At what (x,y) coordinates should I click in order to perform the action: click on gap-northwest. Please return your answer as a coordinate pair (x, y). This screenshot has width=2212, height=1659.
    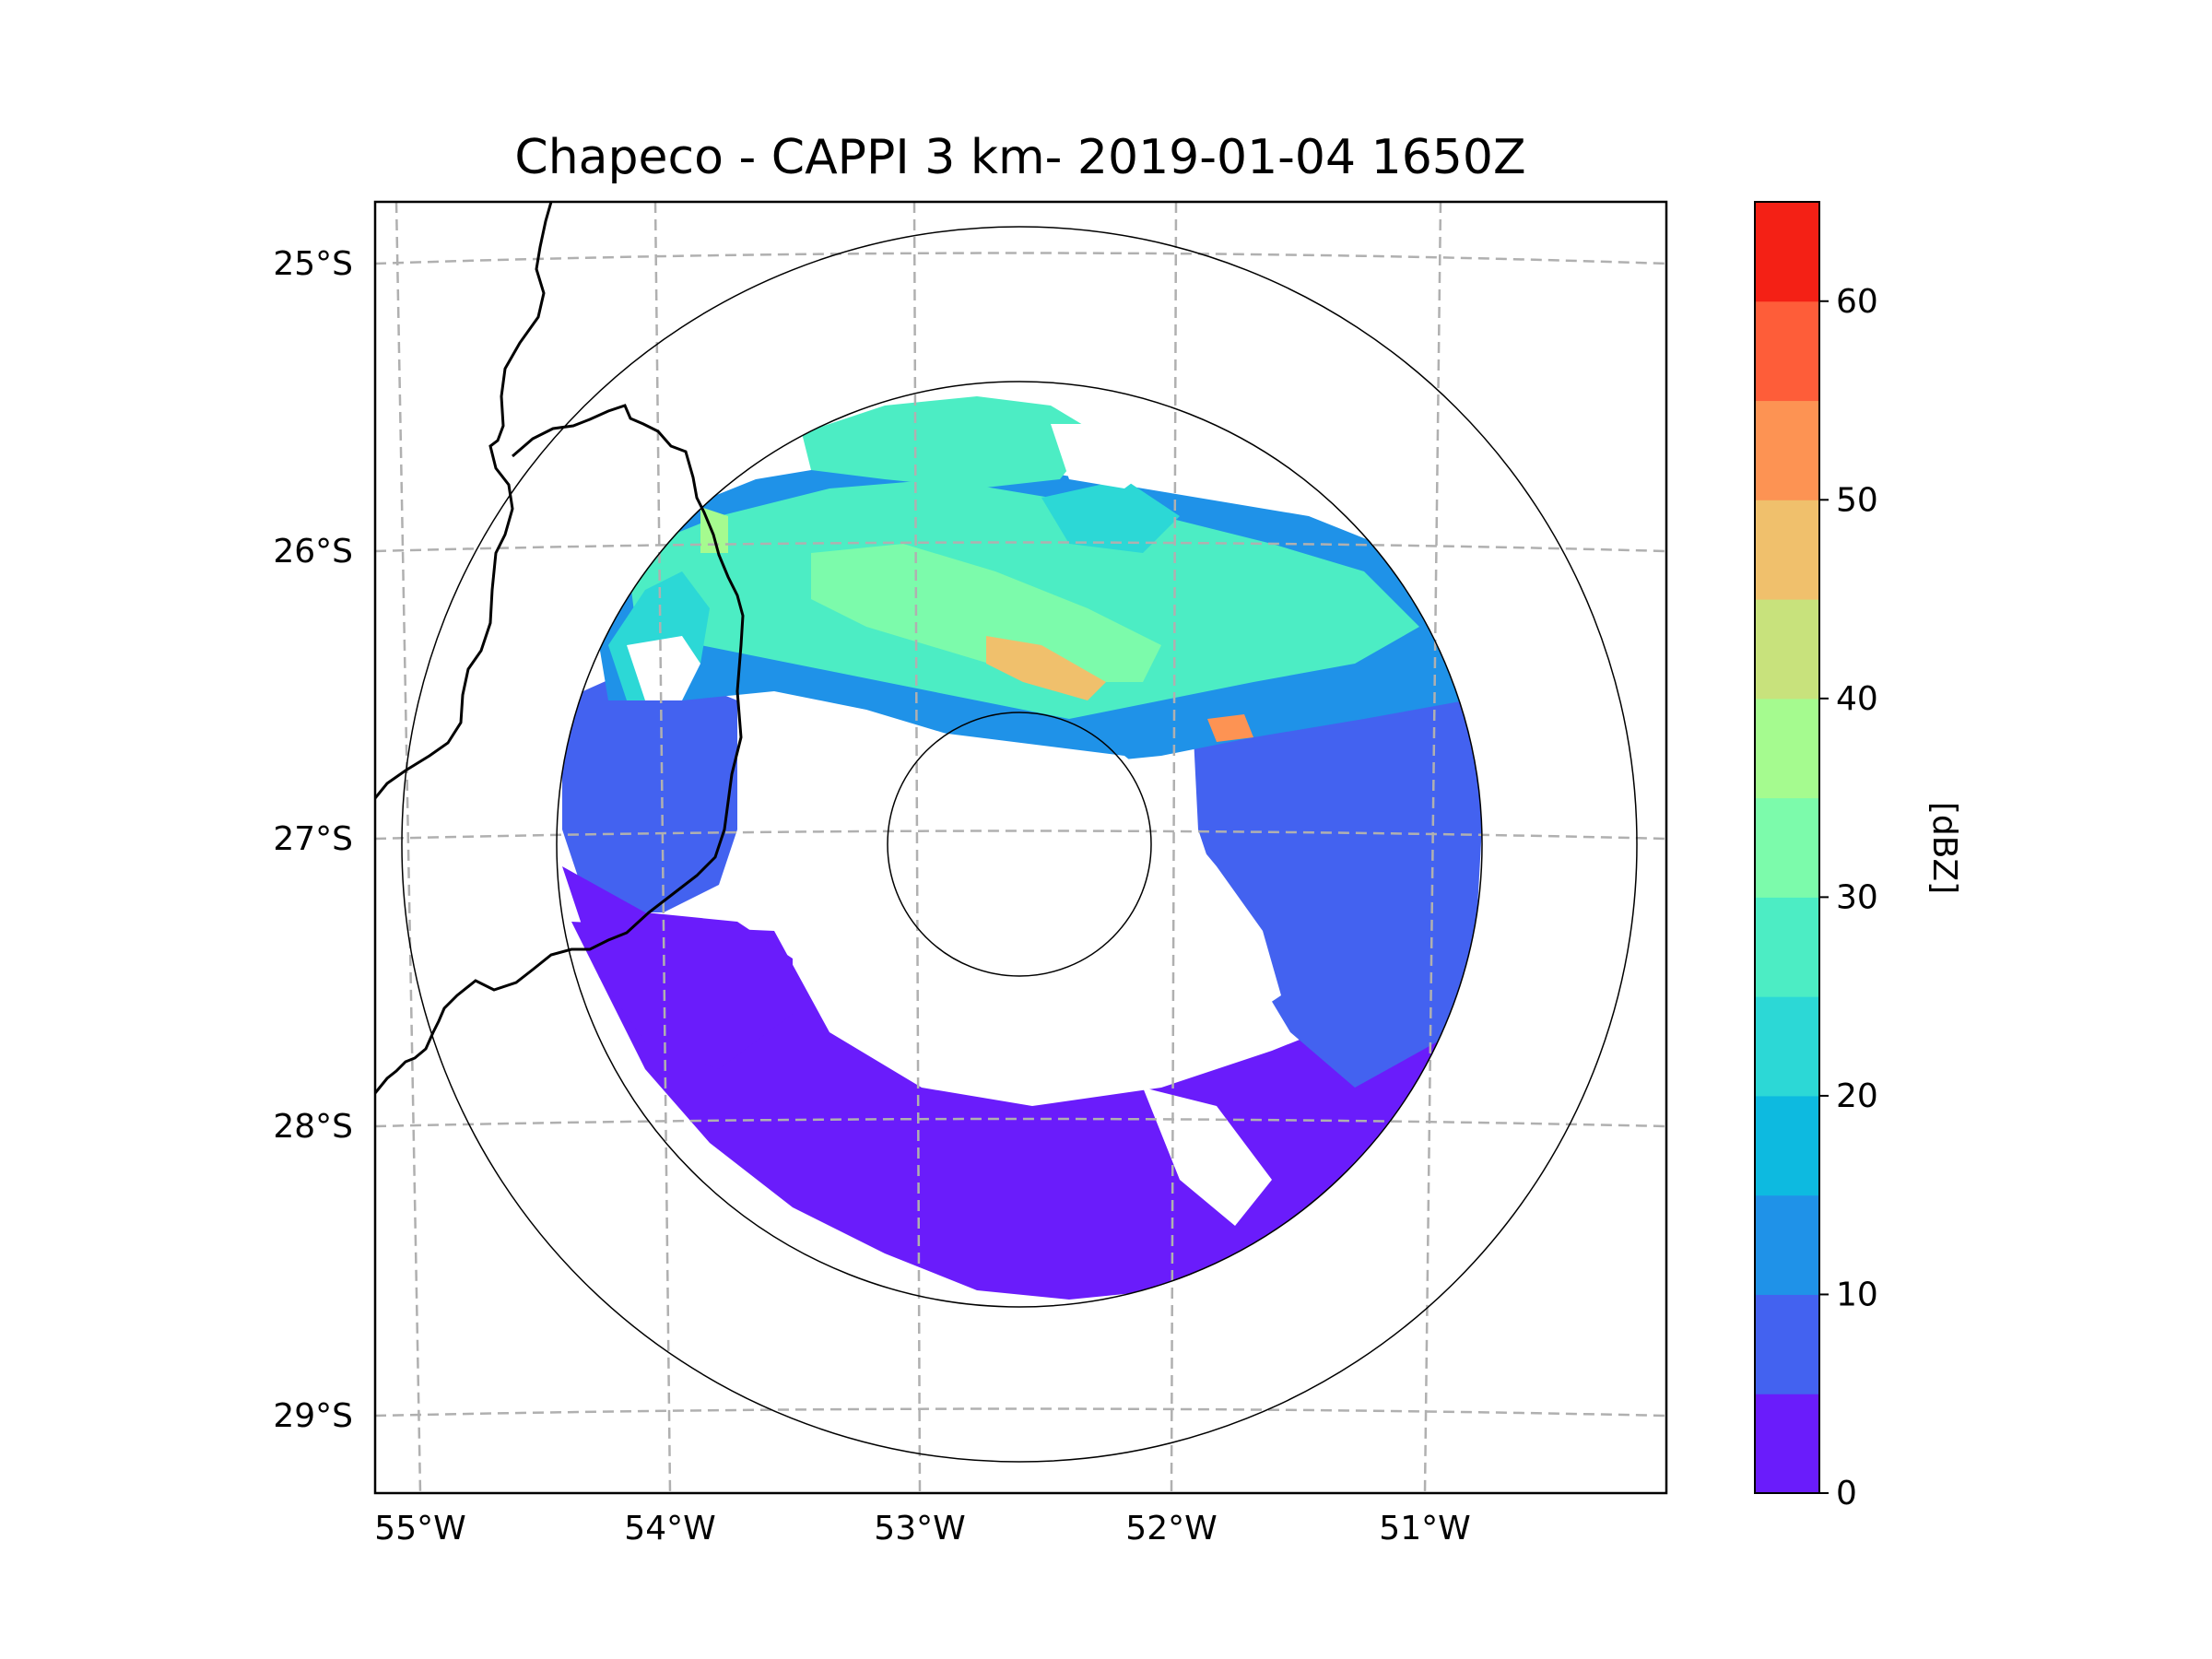
    Looking at the image, I should click on (663, 668).